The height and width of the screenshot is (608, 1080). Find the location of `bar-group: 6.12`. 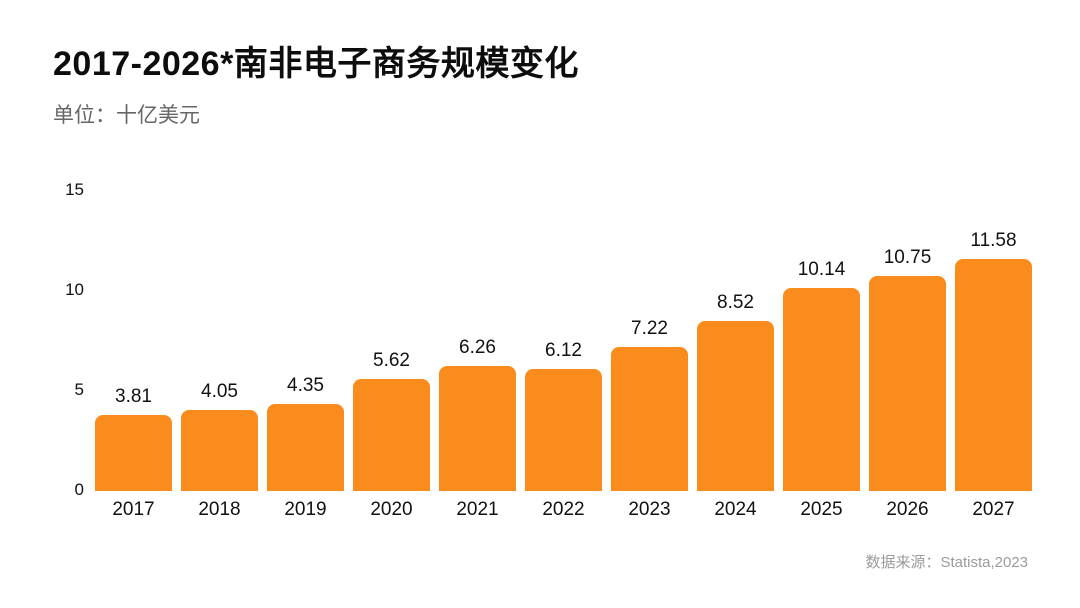

bar-group: 6.12 is located at coordinates (563, 415).